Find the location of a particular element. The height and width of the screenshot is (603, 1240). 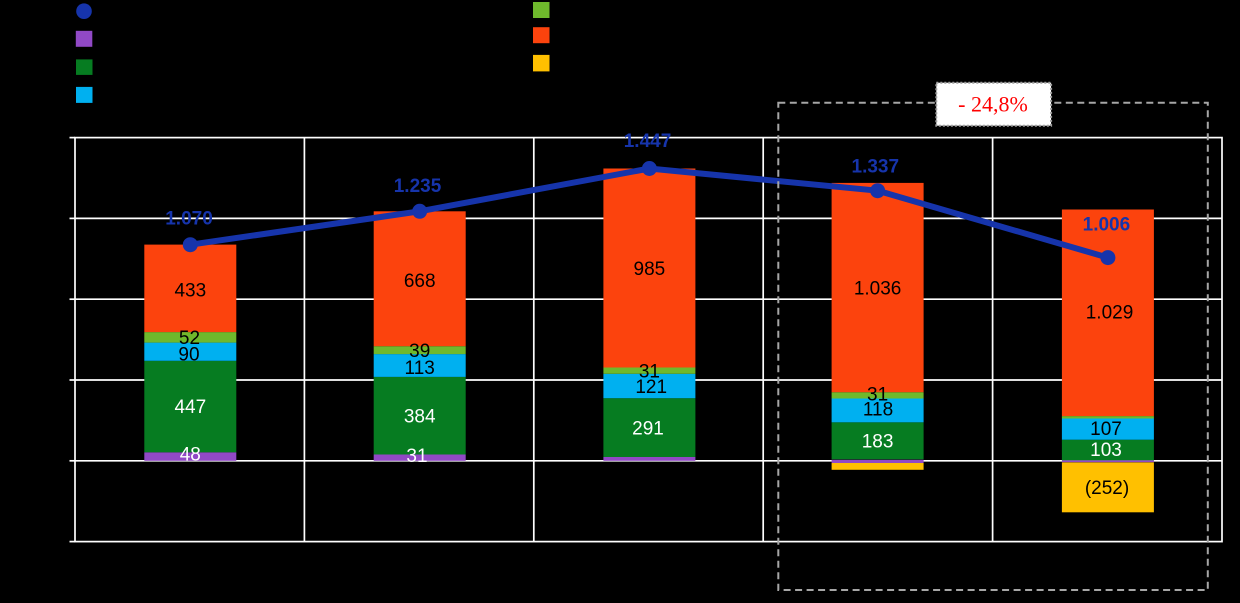

svg-text: 985 is located at coordinates (650, 269).